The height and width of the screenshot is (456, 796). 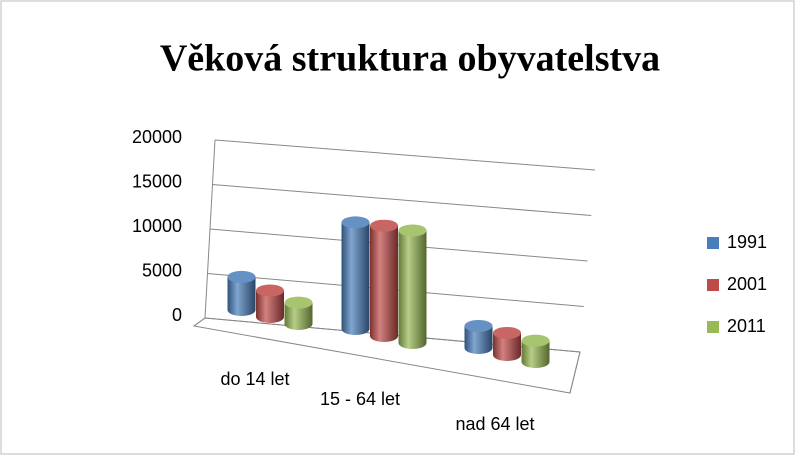 What do you see at coordinates (494, 424) in the screenshot?
I see `x-tick-label: nad 64 let` at bounding box center [494, 424].